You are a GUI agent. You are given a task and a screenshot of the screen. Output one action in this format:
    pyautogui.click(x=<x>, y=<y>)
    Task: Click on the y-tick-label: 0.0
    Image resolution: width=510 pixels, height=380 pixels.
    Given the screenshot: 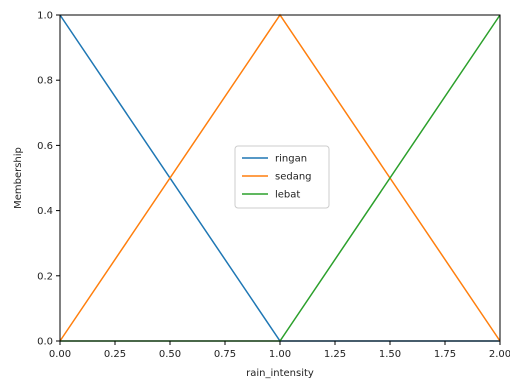 What is the action you would take?
    pyautogui.click(x=45, y=342)
    